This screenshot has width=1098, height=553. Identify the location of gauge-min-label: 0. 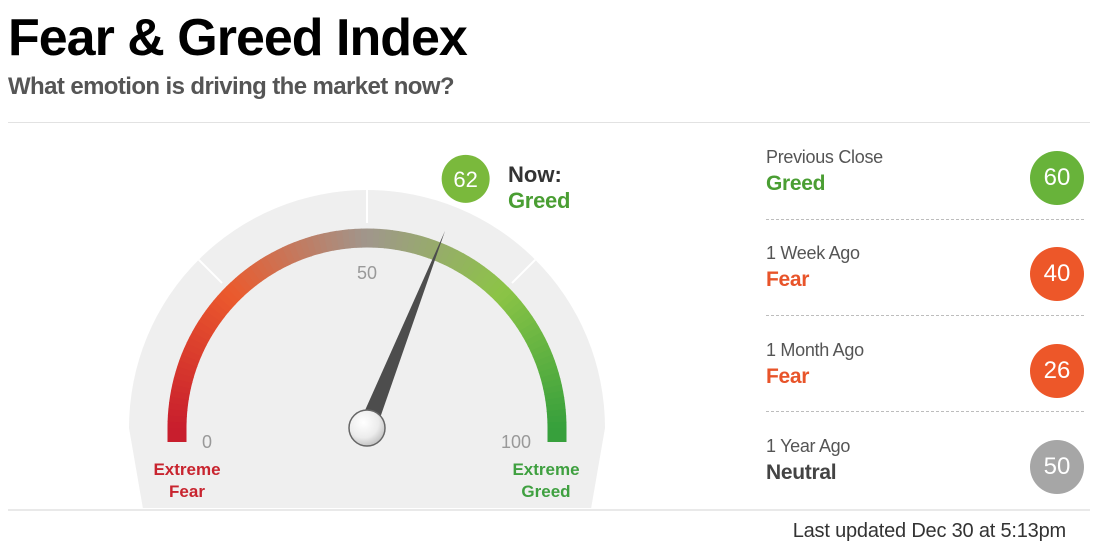
(207, 442).